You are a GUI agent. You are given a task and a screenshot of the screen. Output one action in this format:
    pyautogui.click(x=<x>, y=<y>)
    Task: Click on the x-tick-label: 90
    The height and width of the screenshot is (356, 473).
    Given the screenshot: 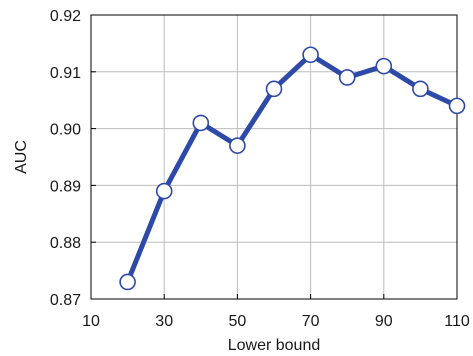 What is the action you would take?
    pyautogui.click(x=384, y=321)
    